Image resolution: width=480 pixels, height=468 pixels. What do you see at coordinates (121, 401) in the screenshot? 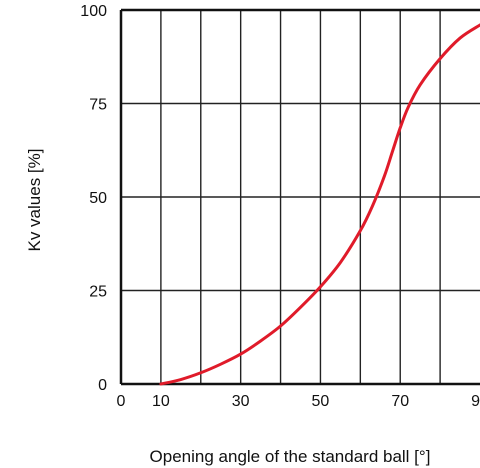
I see `x-tick-label: 0` at bounding box center [121, 401].